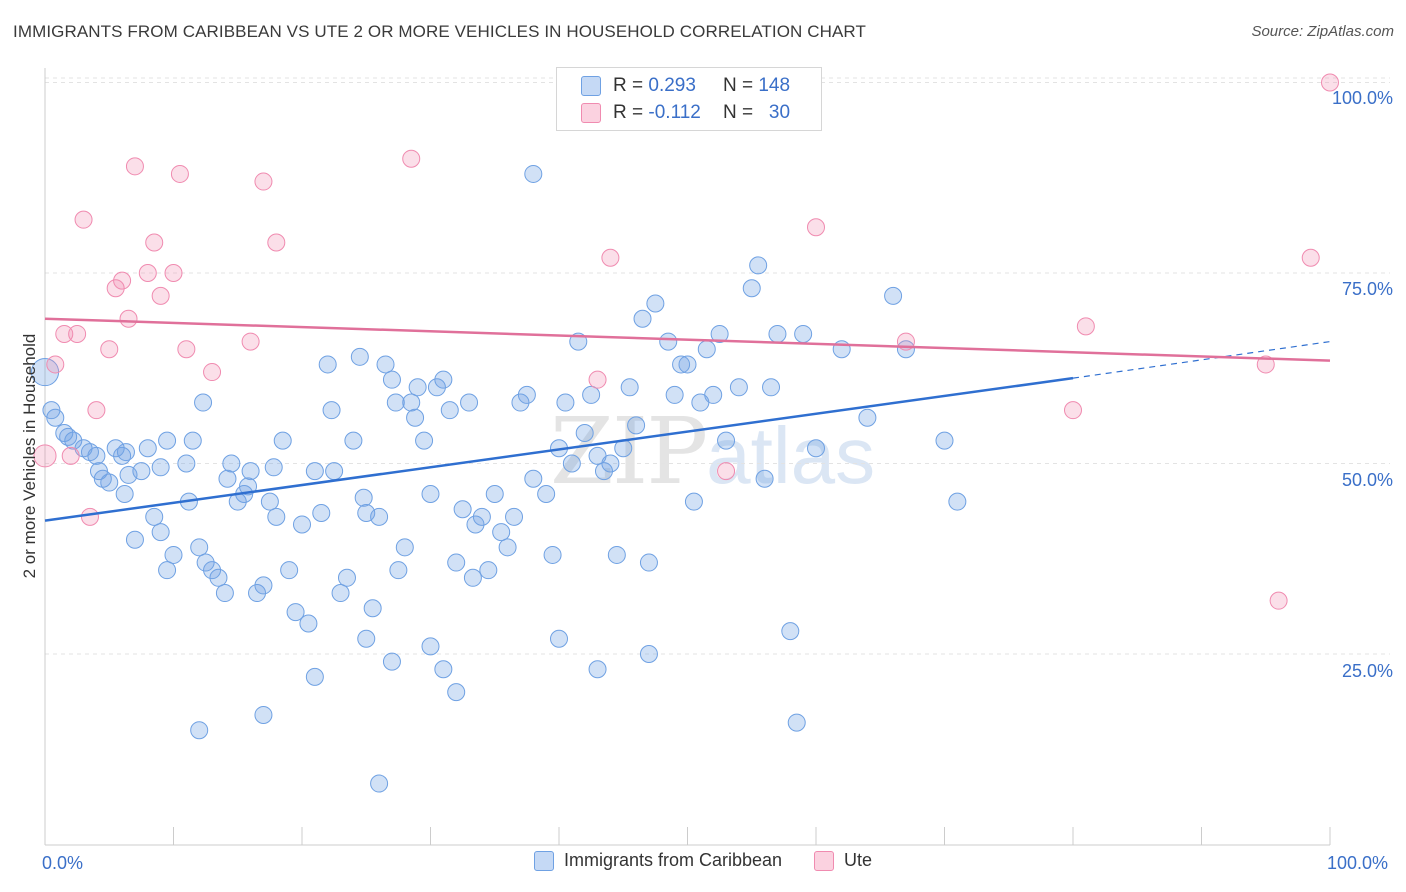  Describe the element at coordinates (843, 860) in the screenshot. I see `legend-item-ute: Ute` at that location.